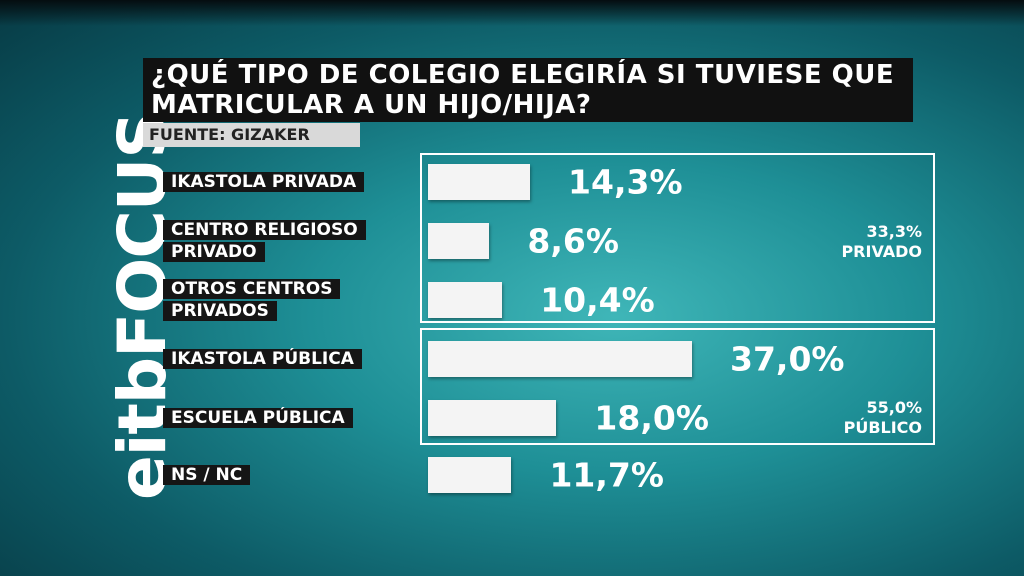  I want to click on source: FUENTE: GIZAKER, so click(251, 135).